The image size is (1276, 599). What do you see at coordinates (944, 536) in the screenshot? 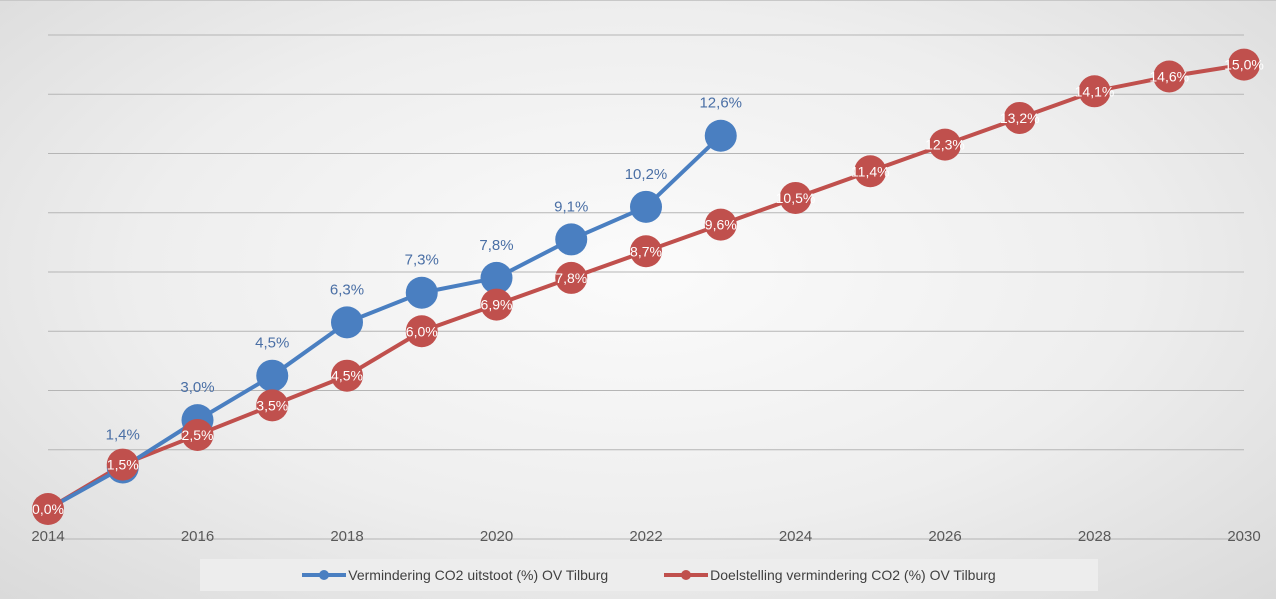
I see `x-tick-label: 2026` at bounding box center [944, 536].